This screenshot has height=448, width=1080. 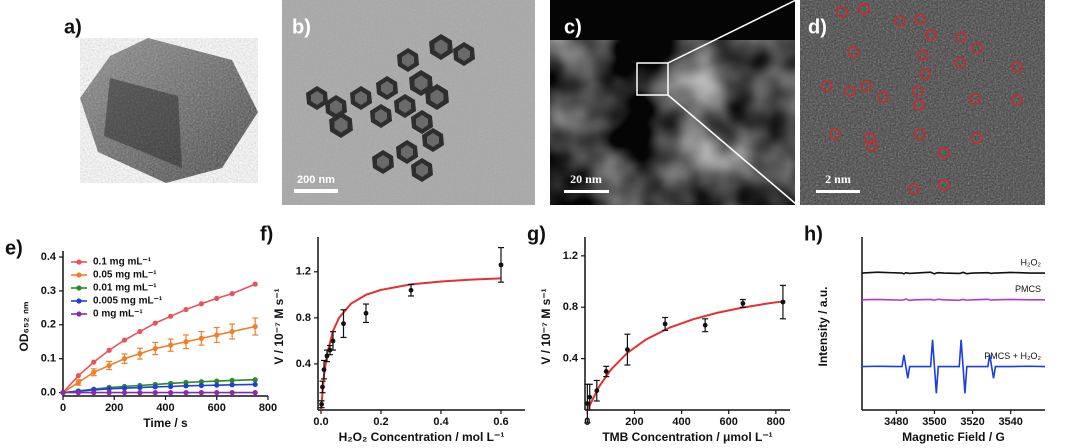 I want to click on x-axis-label: Magnetic Field / G, so click(x=953, y=437).